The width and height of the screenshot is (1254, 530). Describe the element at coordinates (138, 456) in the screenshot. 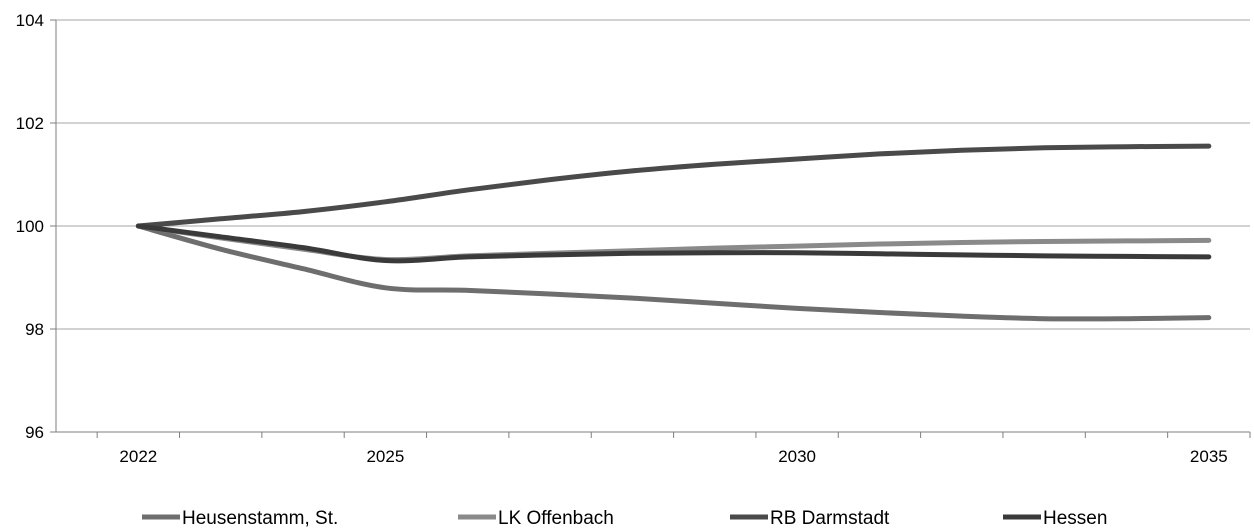

I see `x-tick-label: 2022` at that location.